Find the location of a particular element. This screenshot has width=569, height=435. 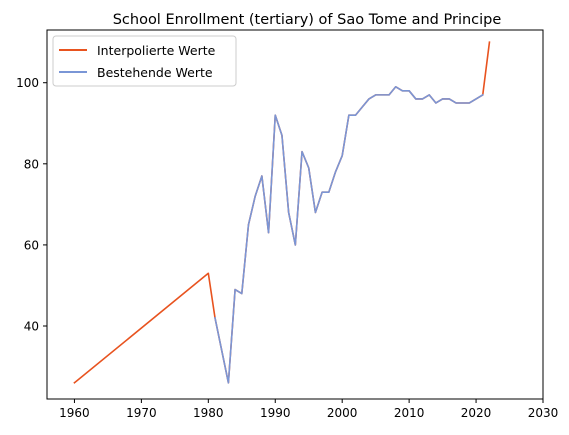

y-tick-label: 60 is located at coordinates (31, 245).